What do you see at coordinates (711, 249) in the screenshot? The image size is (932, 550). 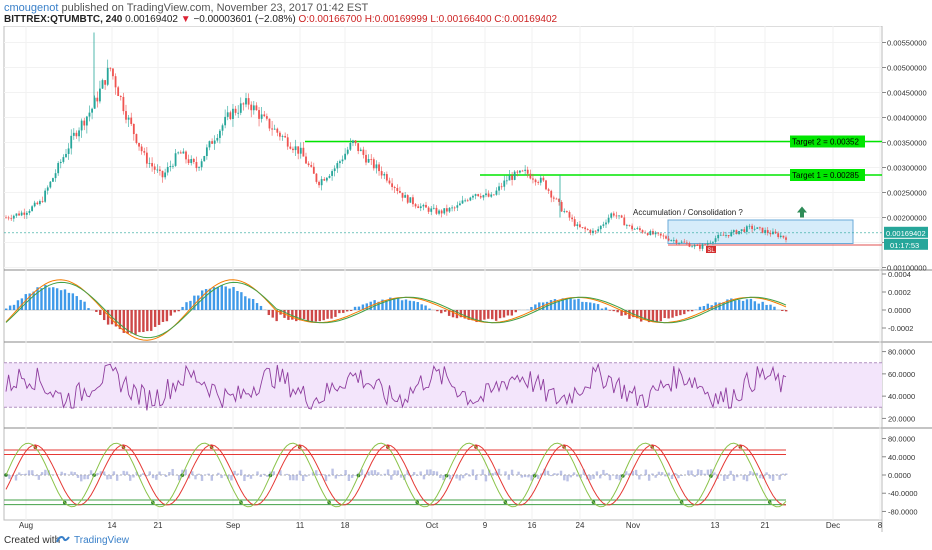 I see `stop-loss-marker` at bounding box center [711, 249].